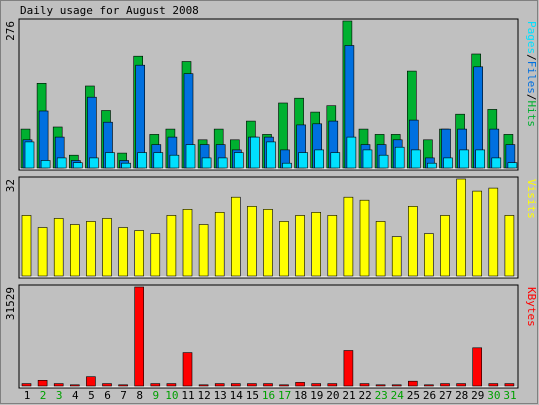 The image size is (539, 405). I want to click on x-tick-label-18: 18, so click(300, 395).